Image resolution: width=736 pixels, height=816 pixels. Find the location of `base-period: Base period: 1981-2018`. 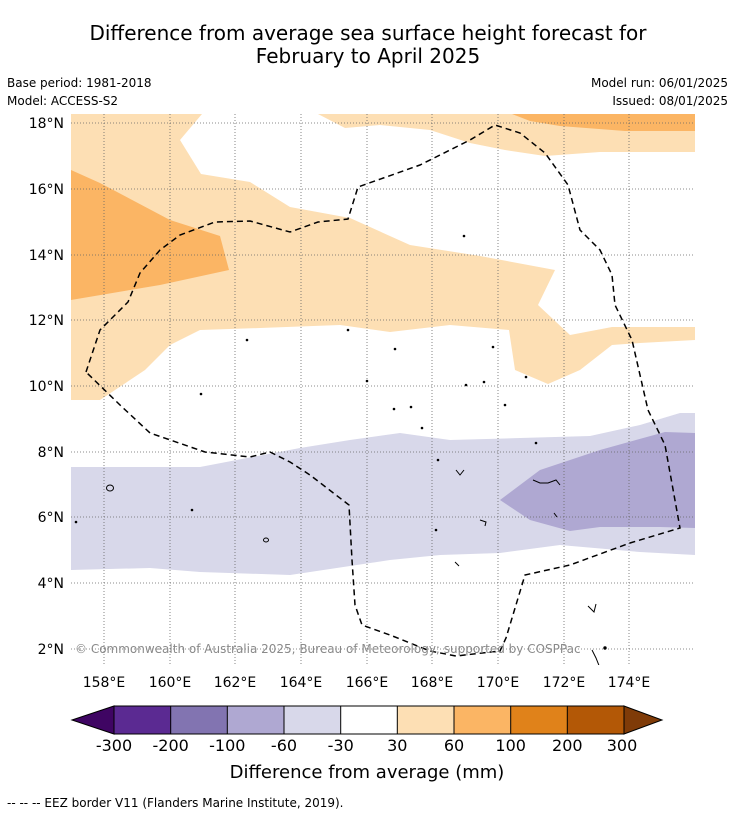

base-period: Base period: 1981-2018 is located at coordinates (79, 83).